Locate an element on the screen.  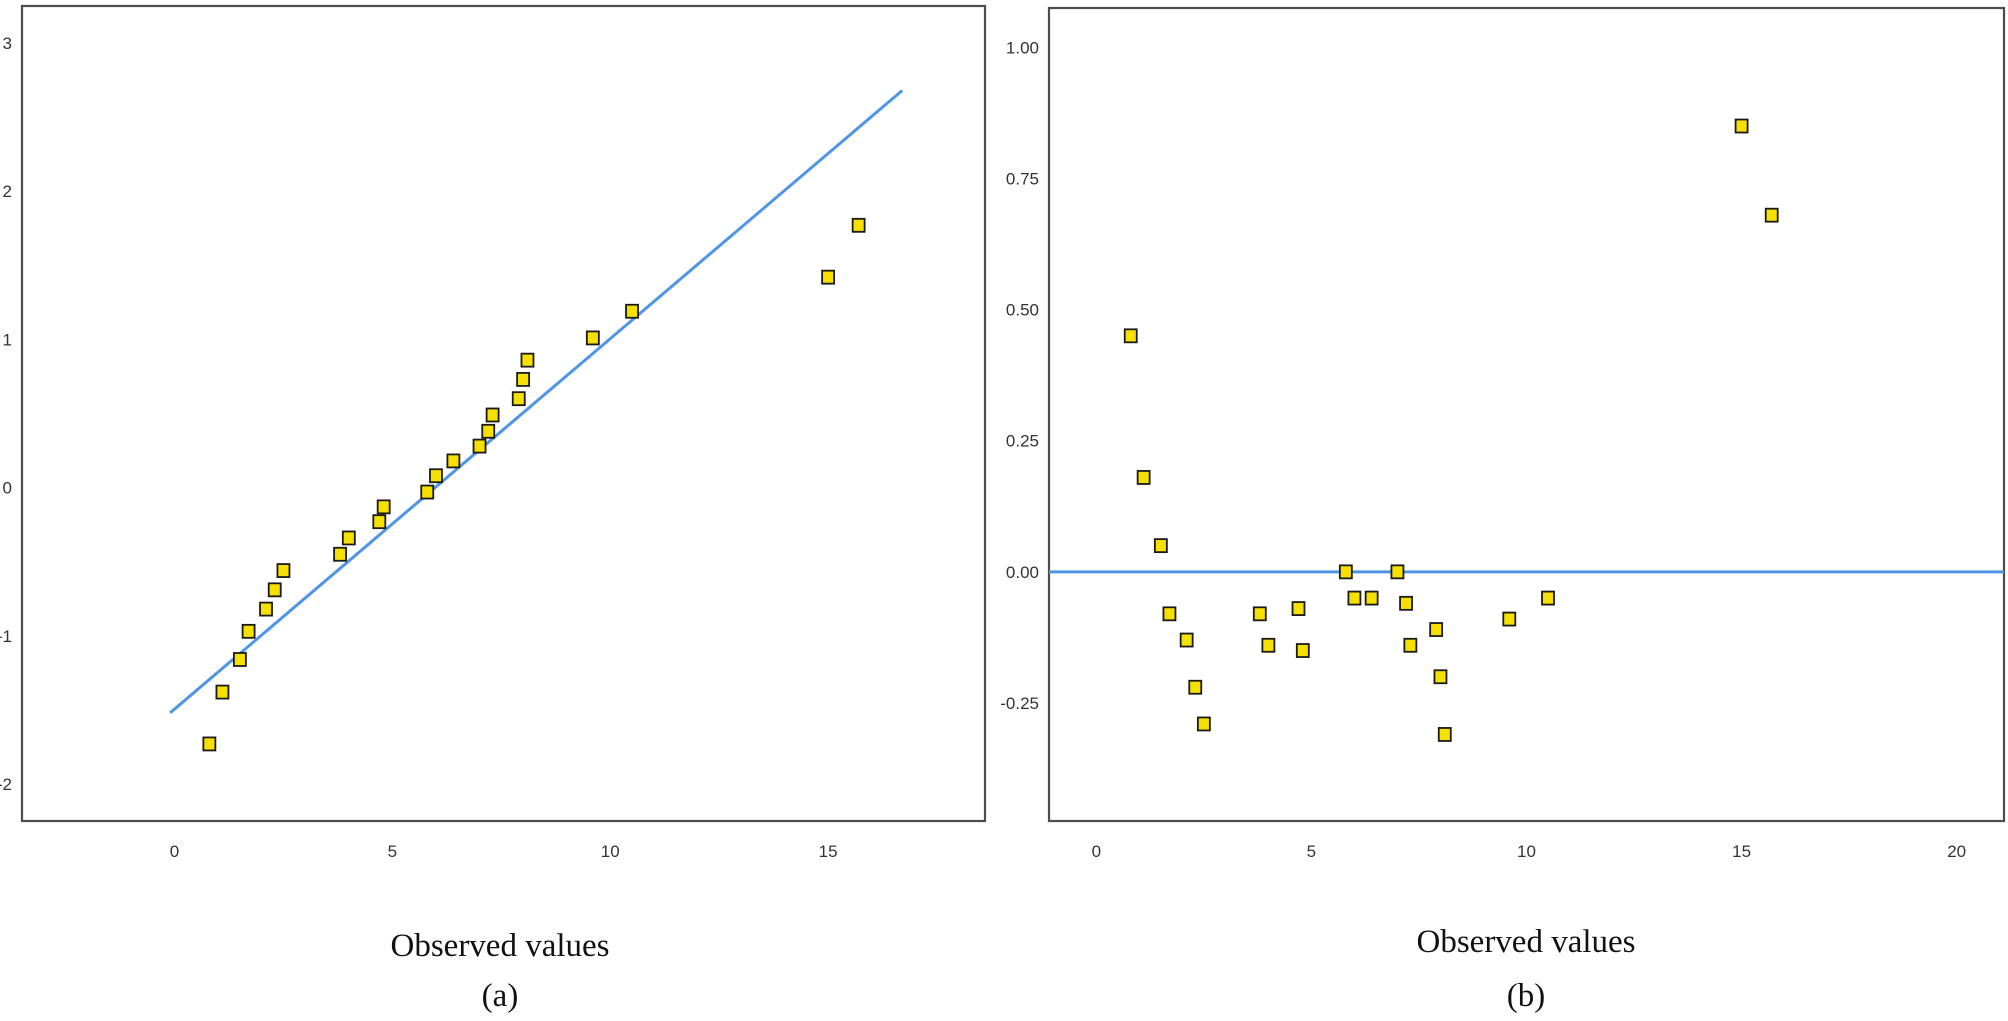
panel-b-y-tick-label: 0.50 is located at coordinates (1022, 310).